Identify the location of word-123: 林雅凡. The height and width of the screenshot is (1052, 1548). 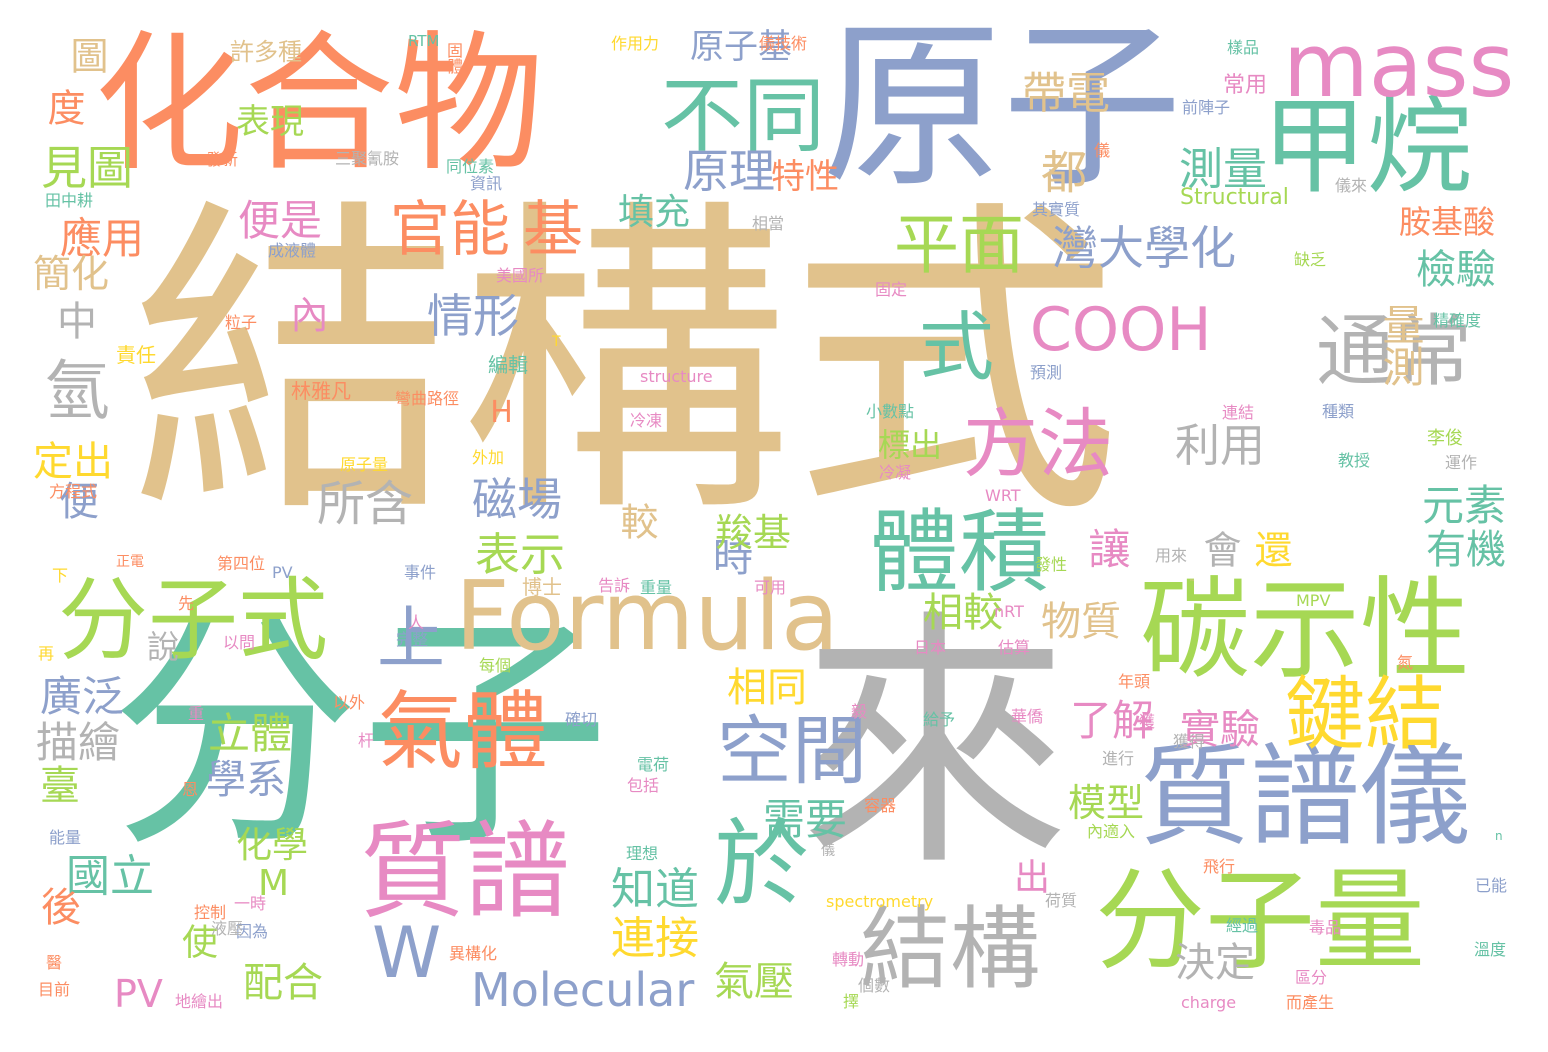
(321, 391).